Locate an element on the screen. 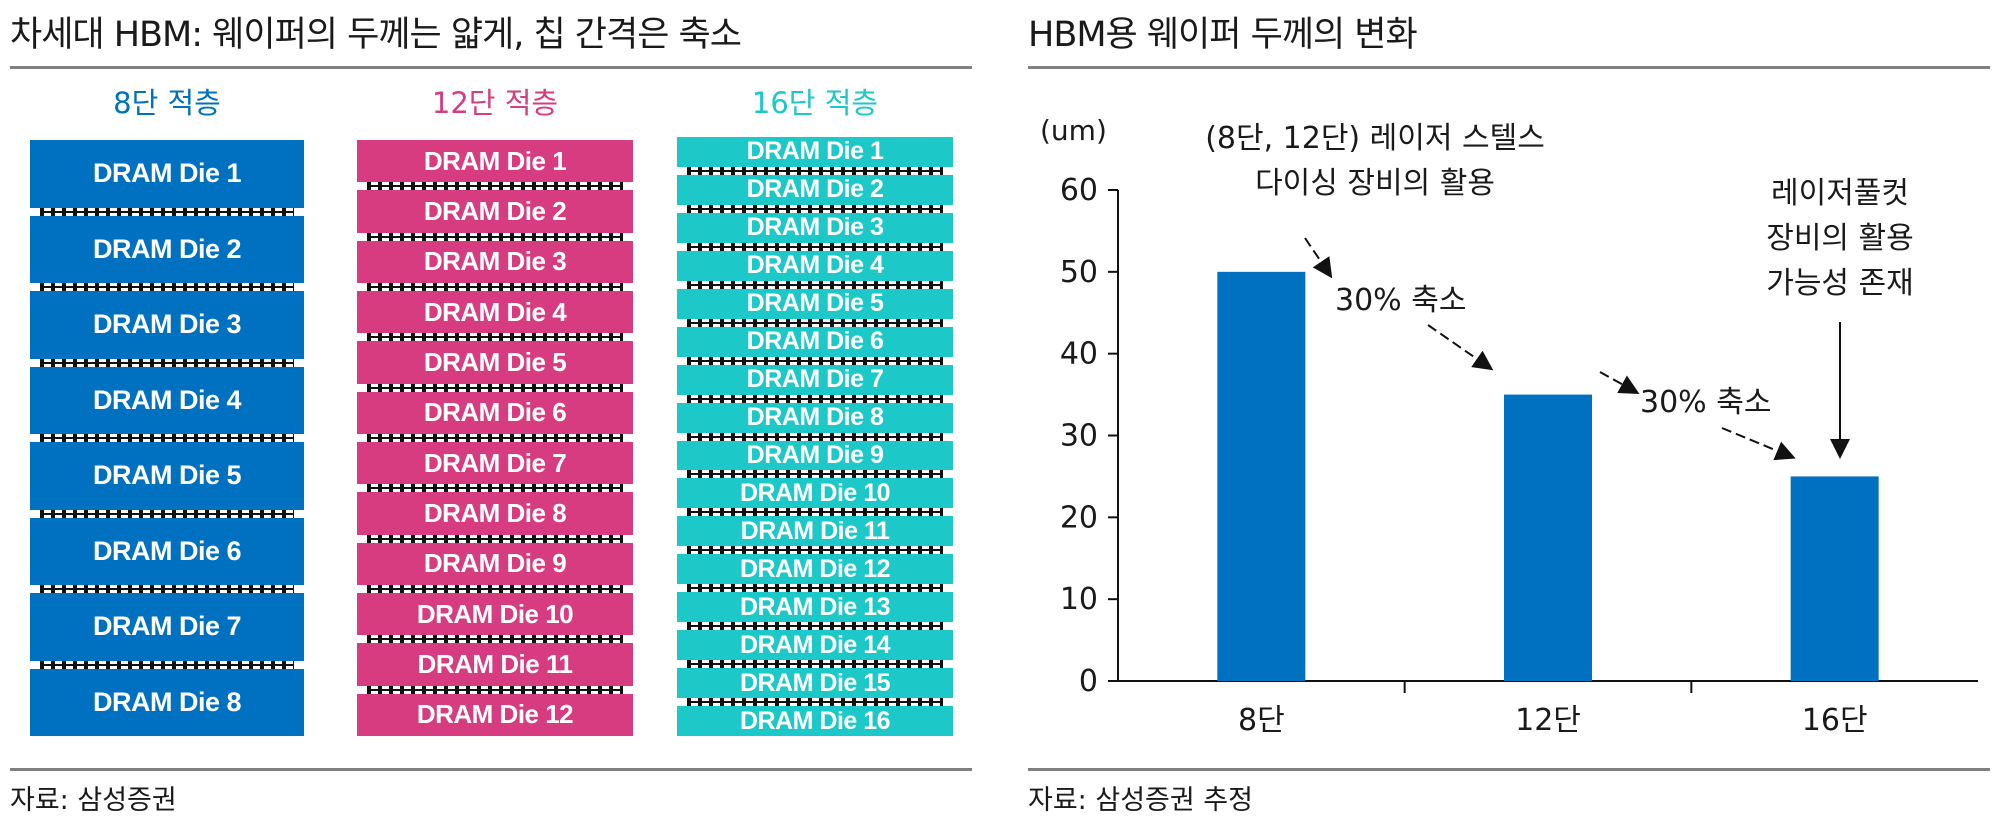 The width and height of the screenshot is (2000, 821). y-tick-label: 40 is located at coordinates (1079, 354).